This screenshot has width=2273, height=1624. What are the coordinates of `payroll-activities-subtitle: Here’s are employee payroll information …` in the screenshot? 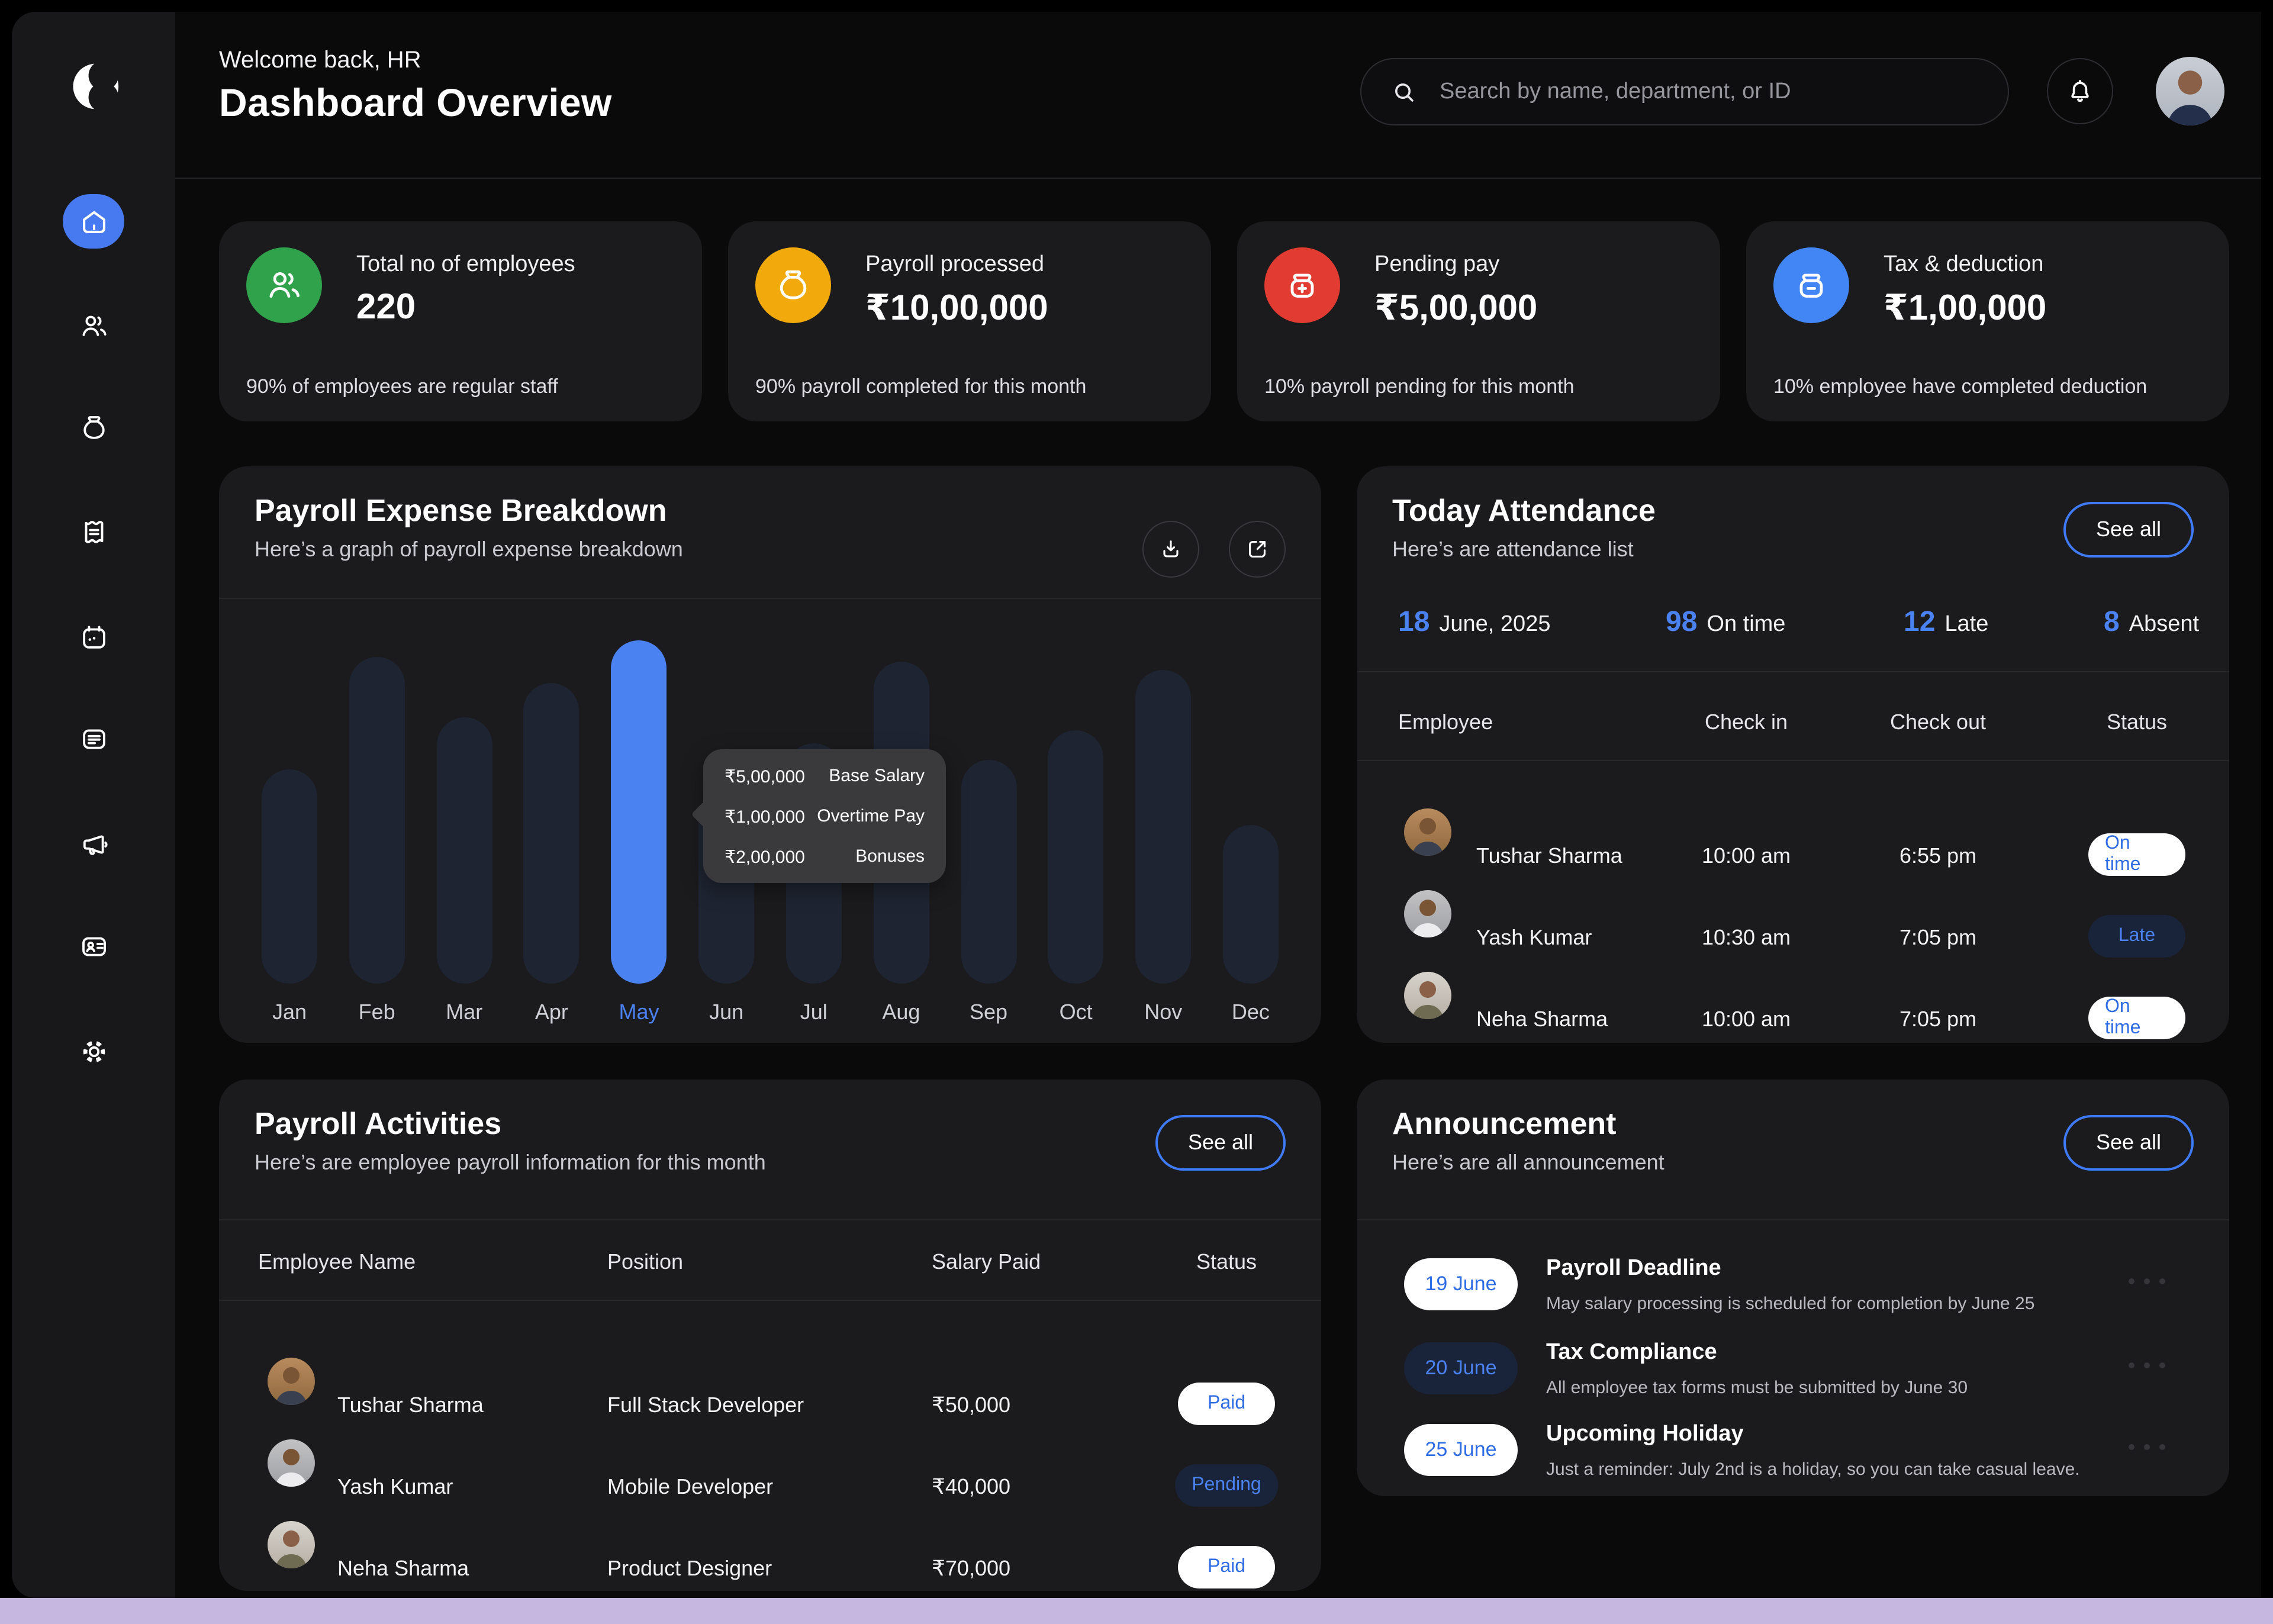 It's located at (510, 1162).